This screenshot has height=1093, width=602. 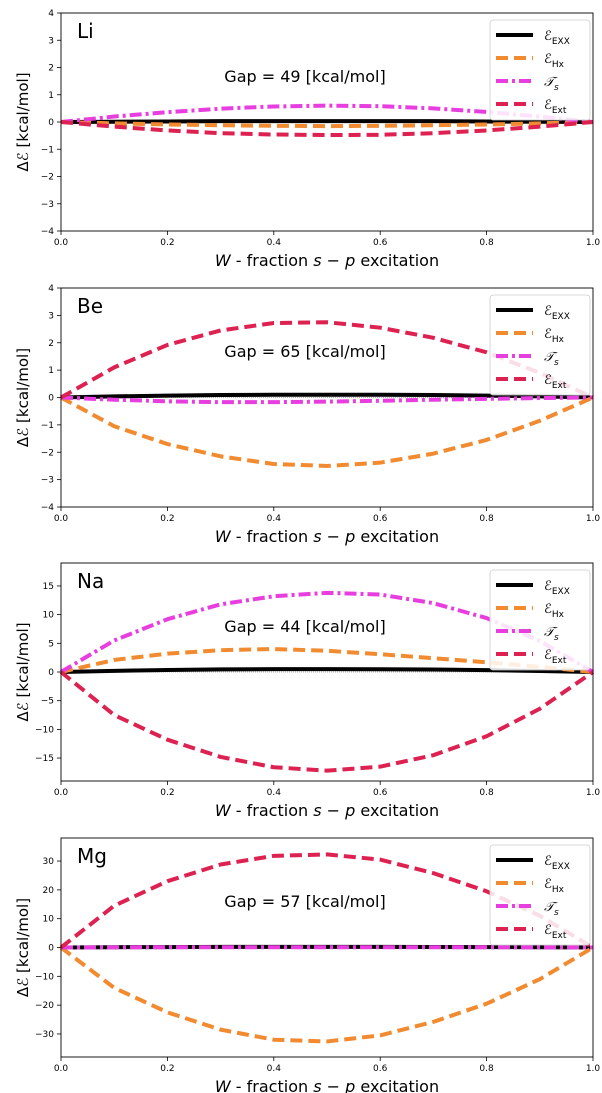 What do you see at coordinates (49, 891) in the screenshot?
I see `y-tick-label: 20` at bounding box center [49, 891].